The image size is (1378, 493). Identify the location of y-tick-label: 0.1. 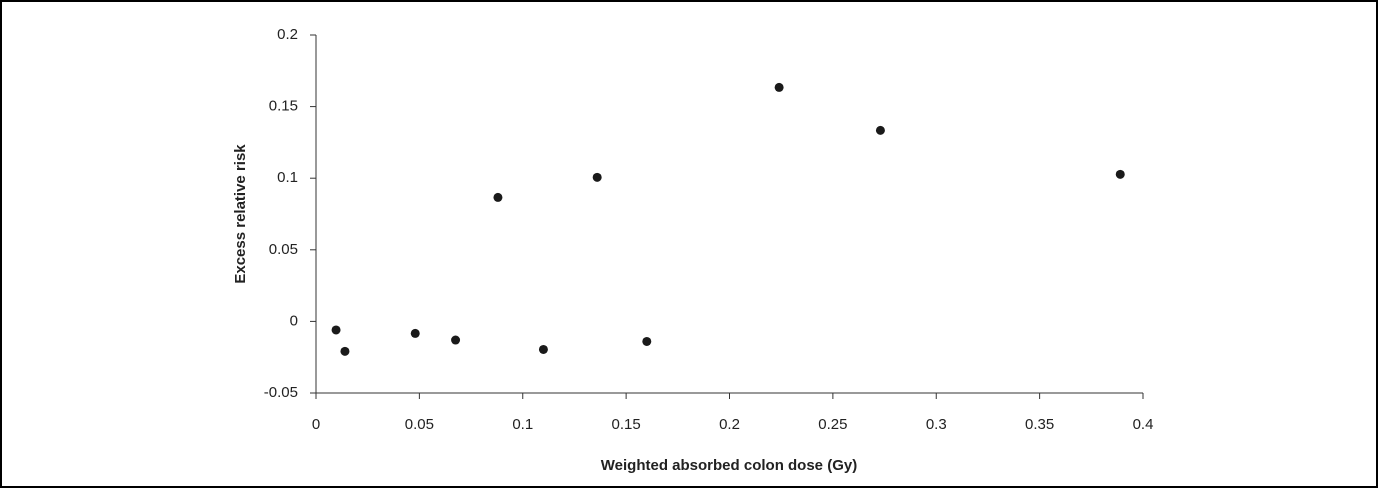
(287, 177).